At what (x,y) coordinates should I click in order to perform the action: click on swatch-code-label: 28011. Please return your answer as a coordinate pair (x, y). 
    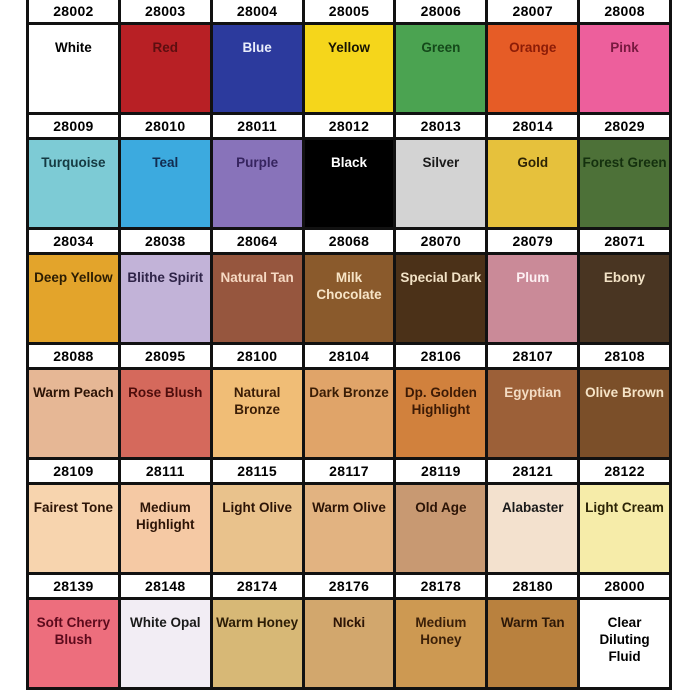
    Looking at the image, I should click on (257, 127).